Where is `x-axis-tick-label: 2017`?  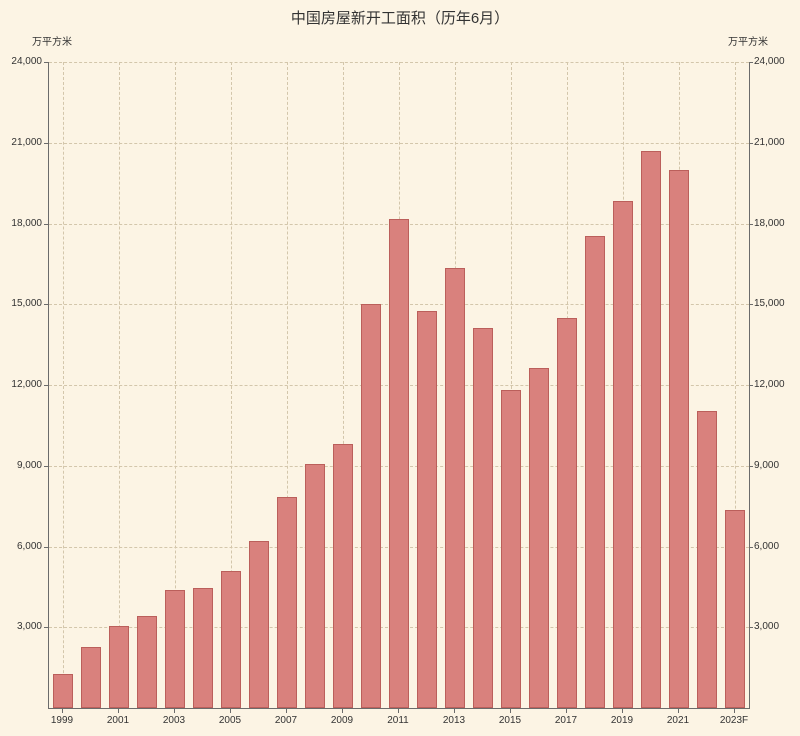
x-axis-tick-label: 2017 is located at coordinates (566, 720).